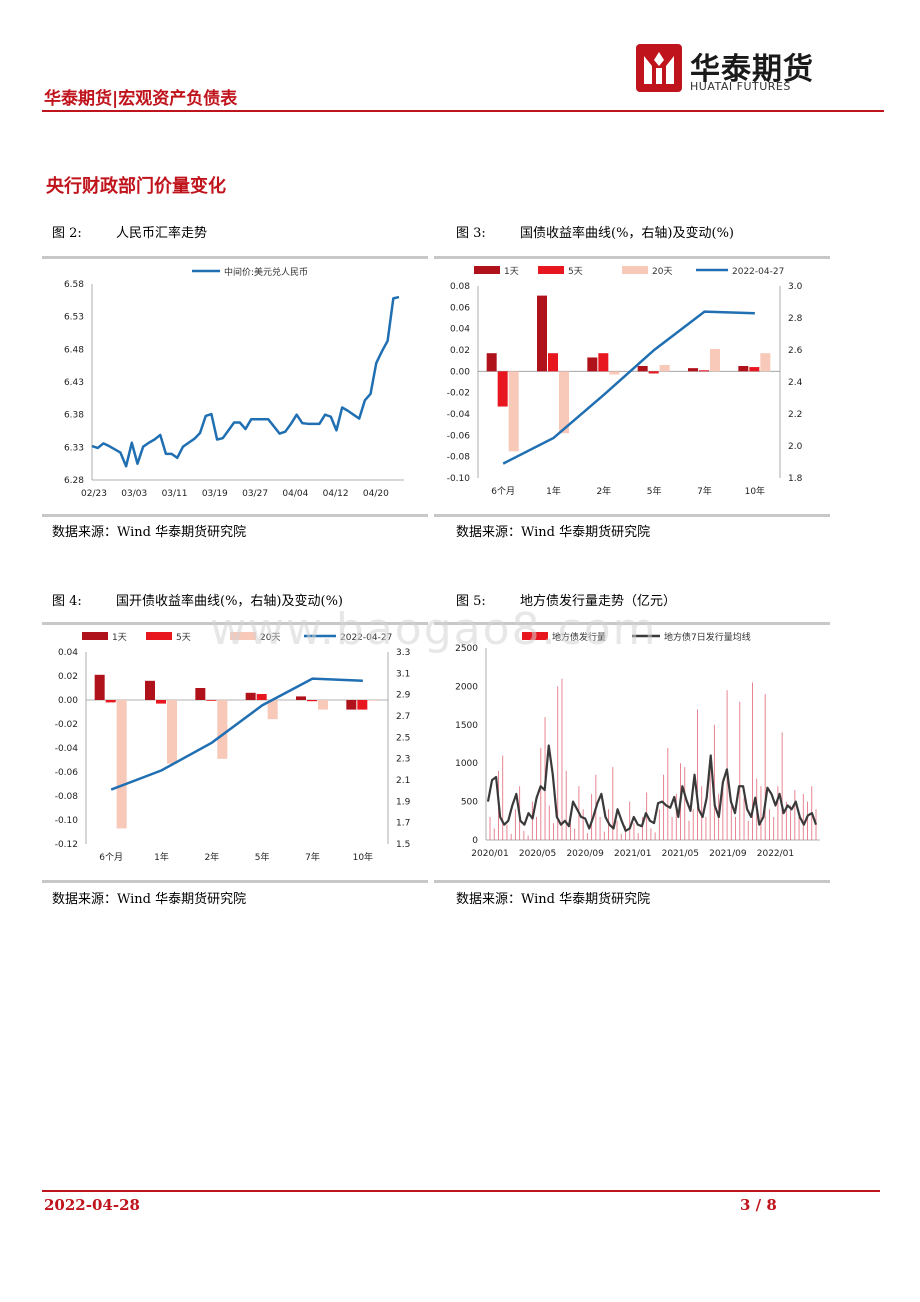 This screenshot has width=920, height=1302. I want to click on right-y-tick: 2.7, so click(403, 717).